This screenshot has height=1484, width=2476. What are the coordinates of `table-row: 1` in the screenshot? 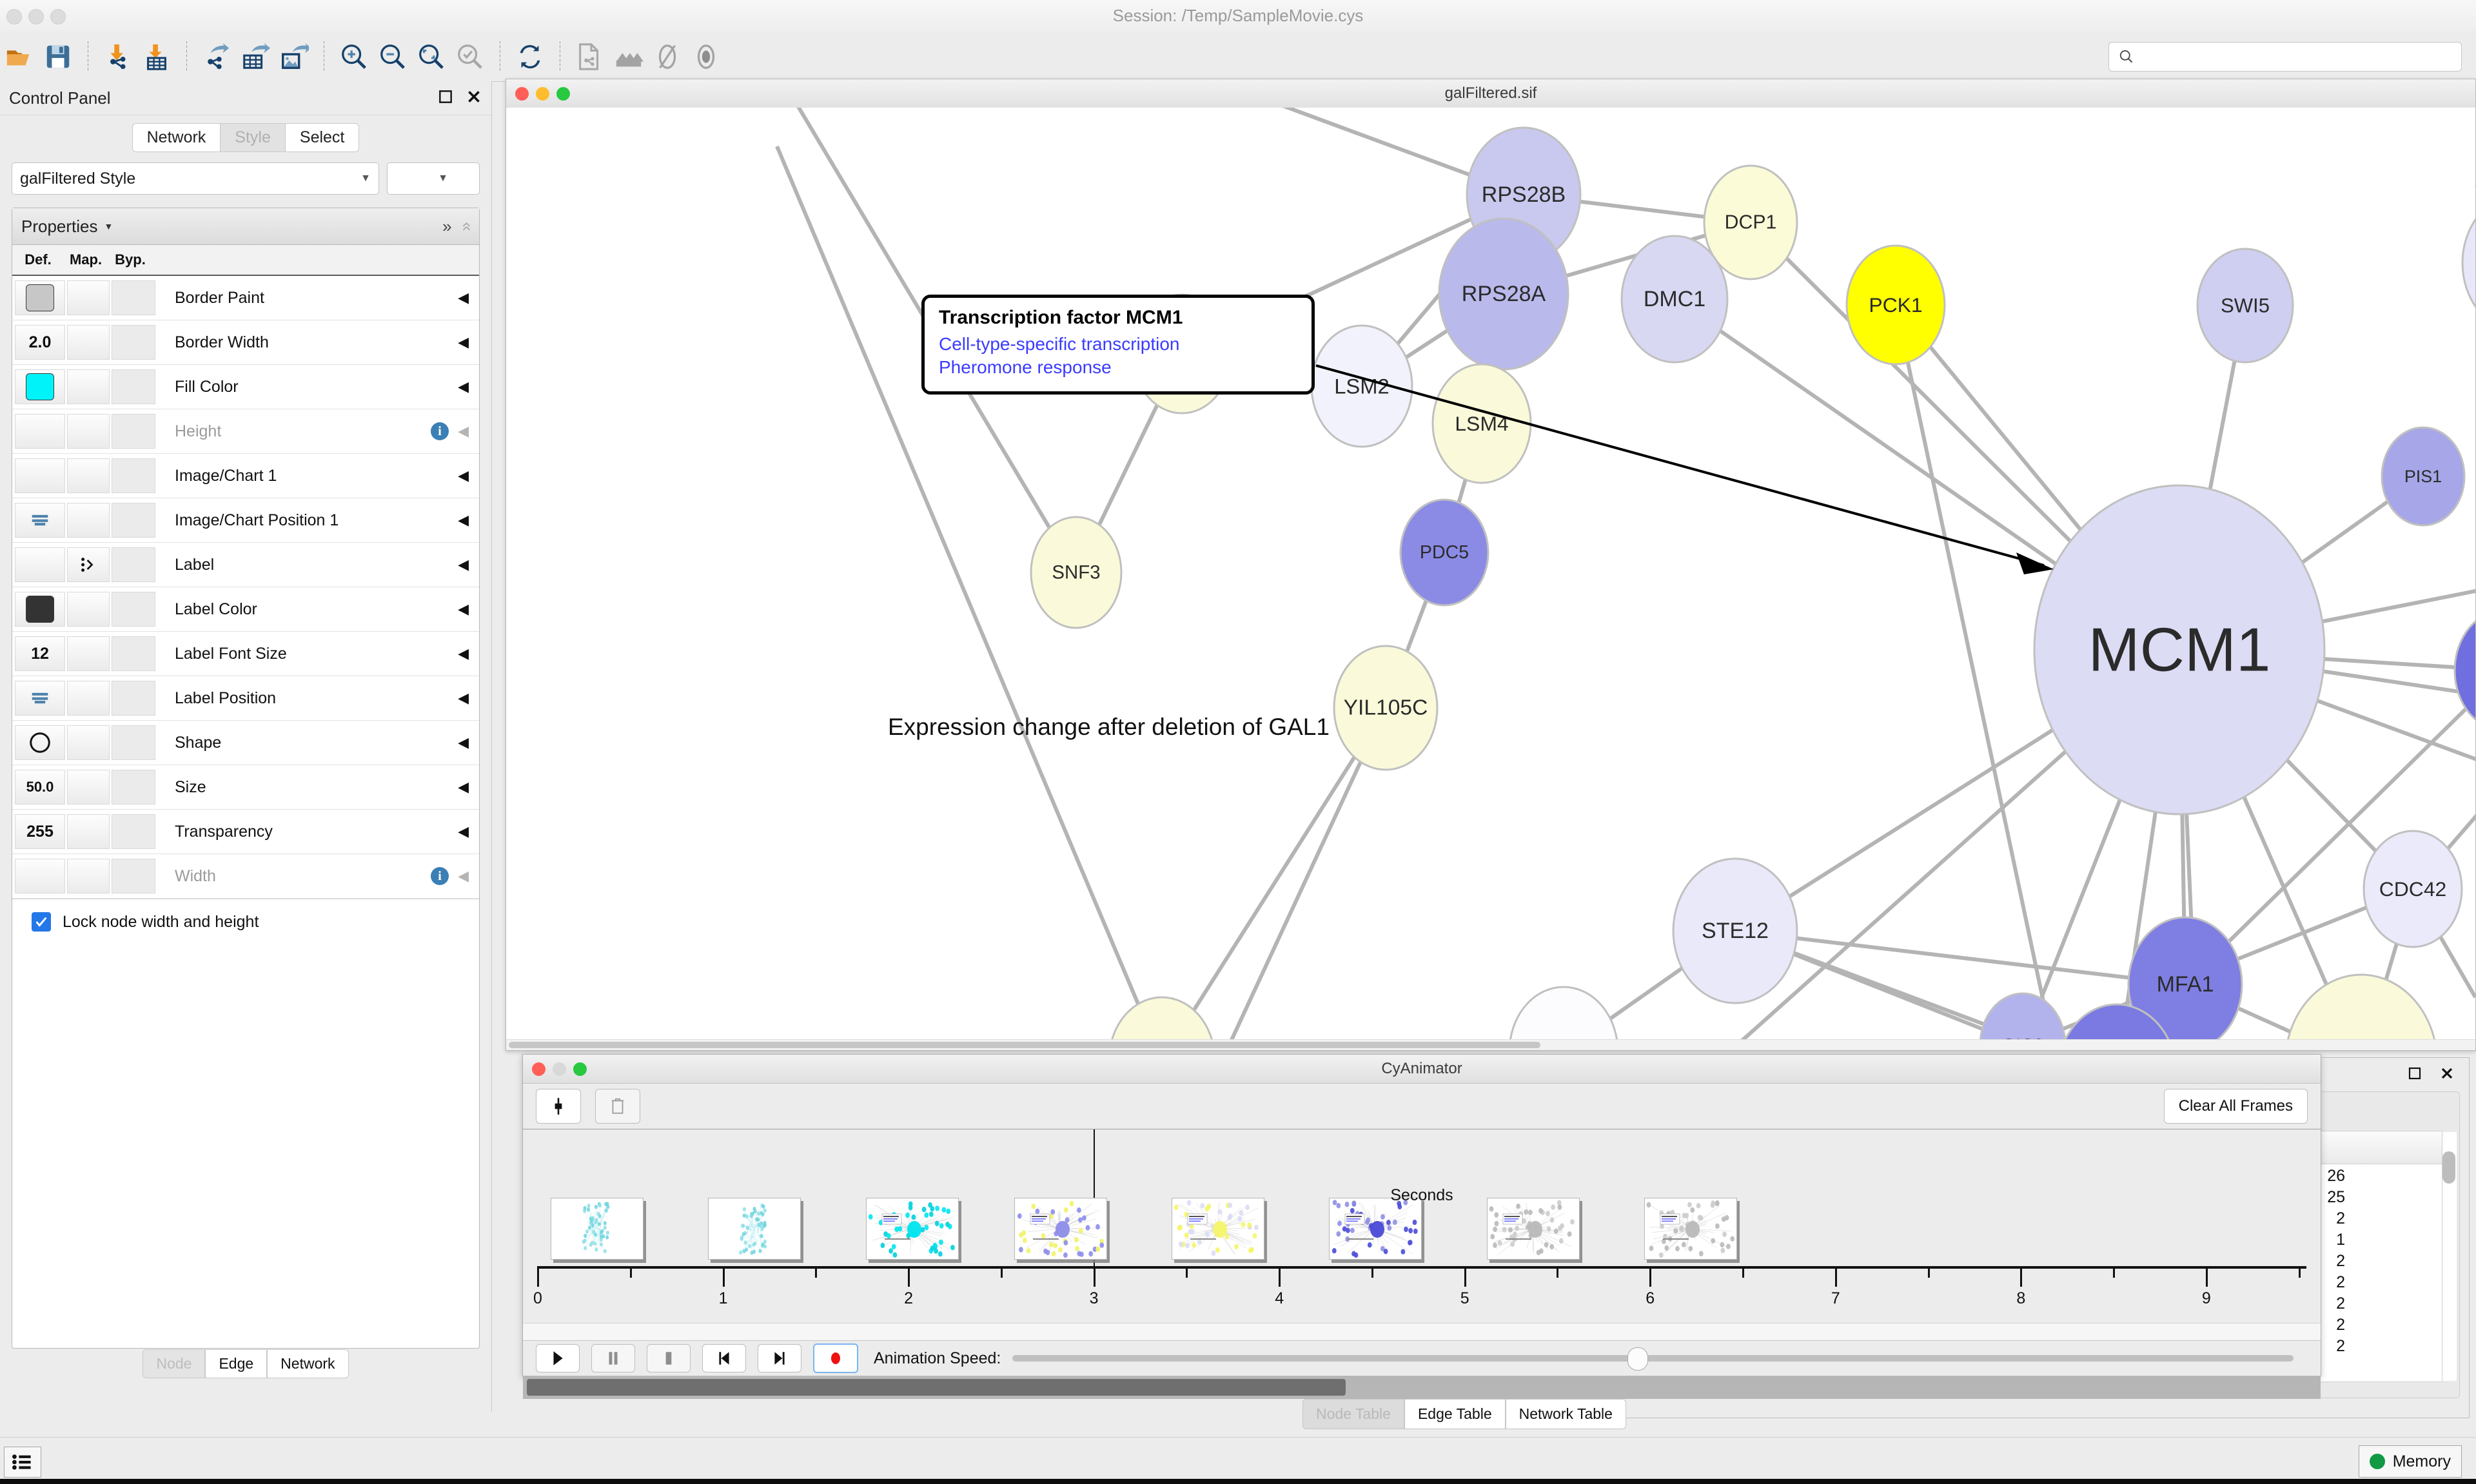 It's located at (1994, 1241).